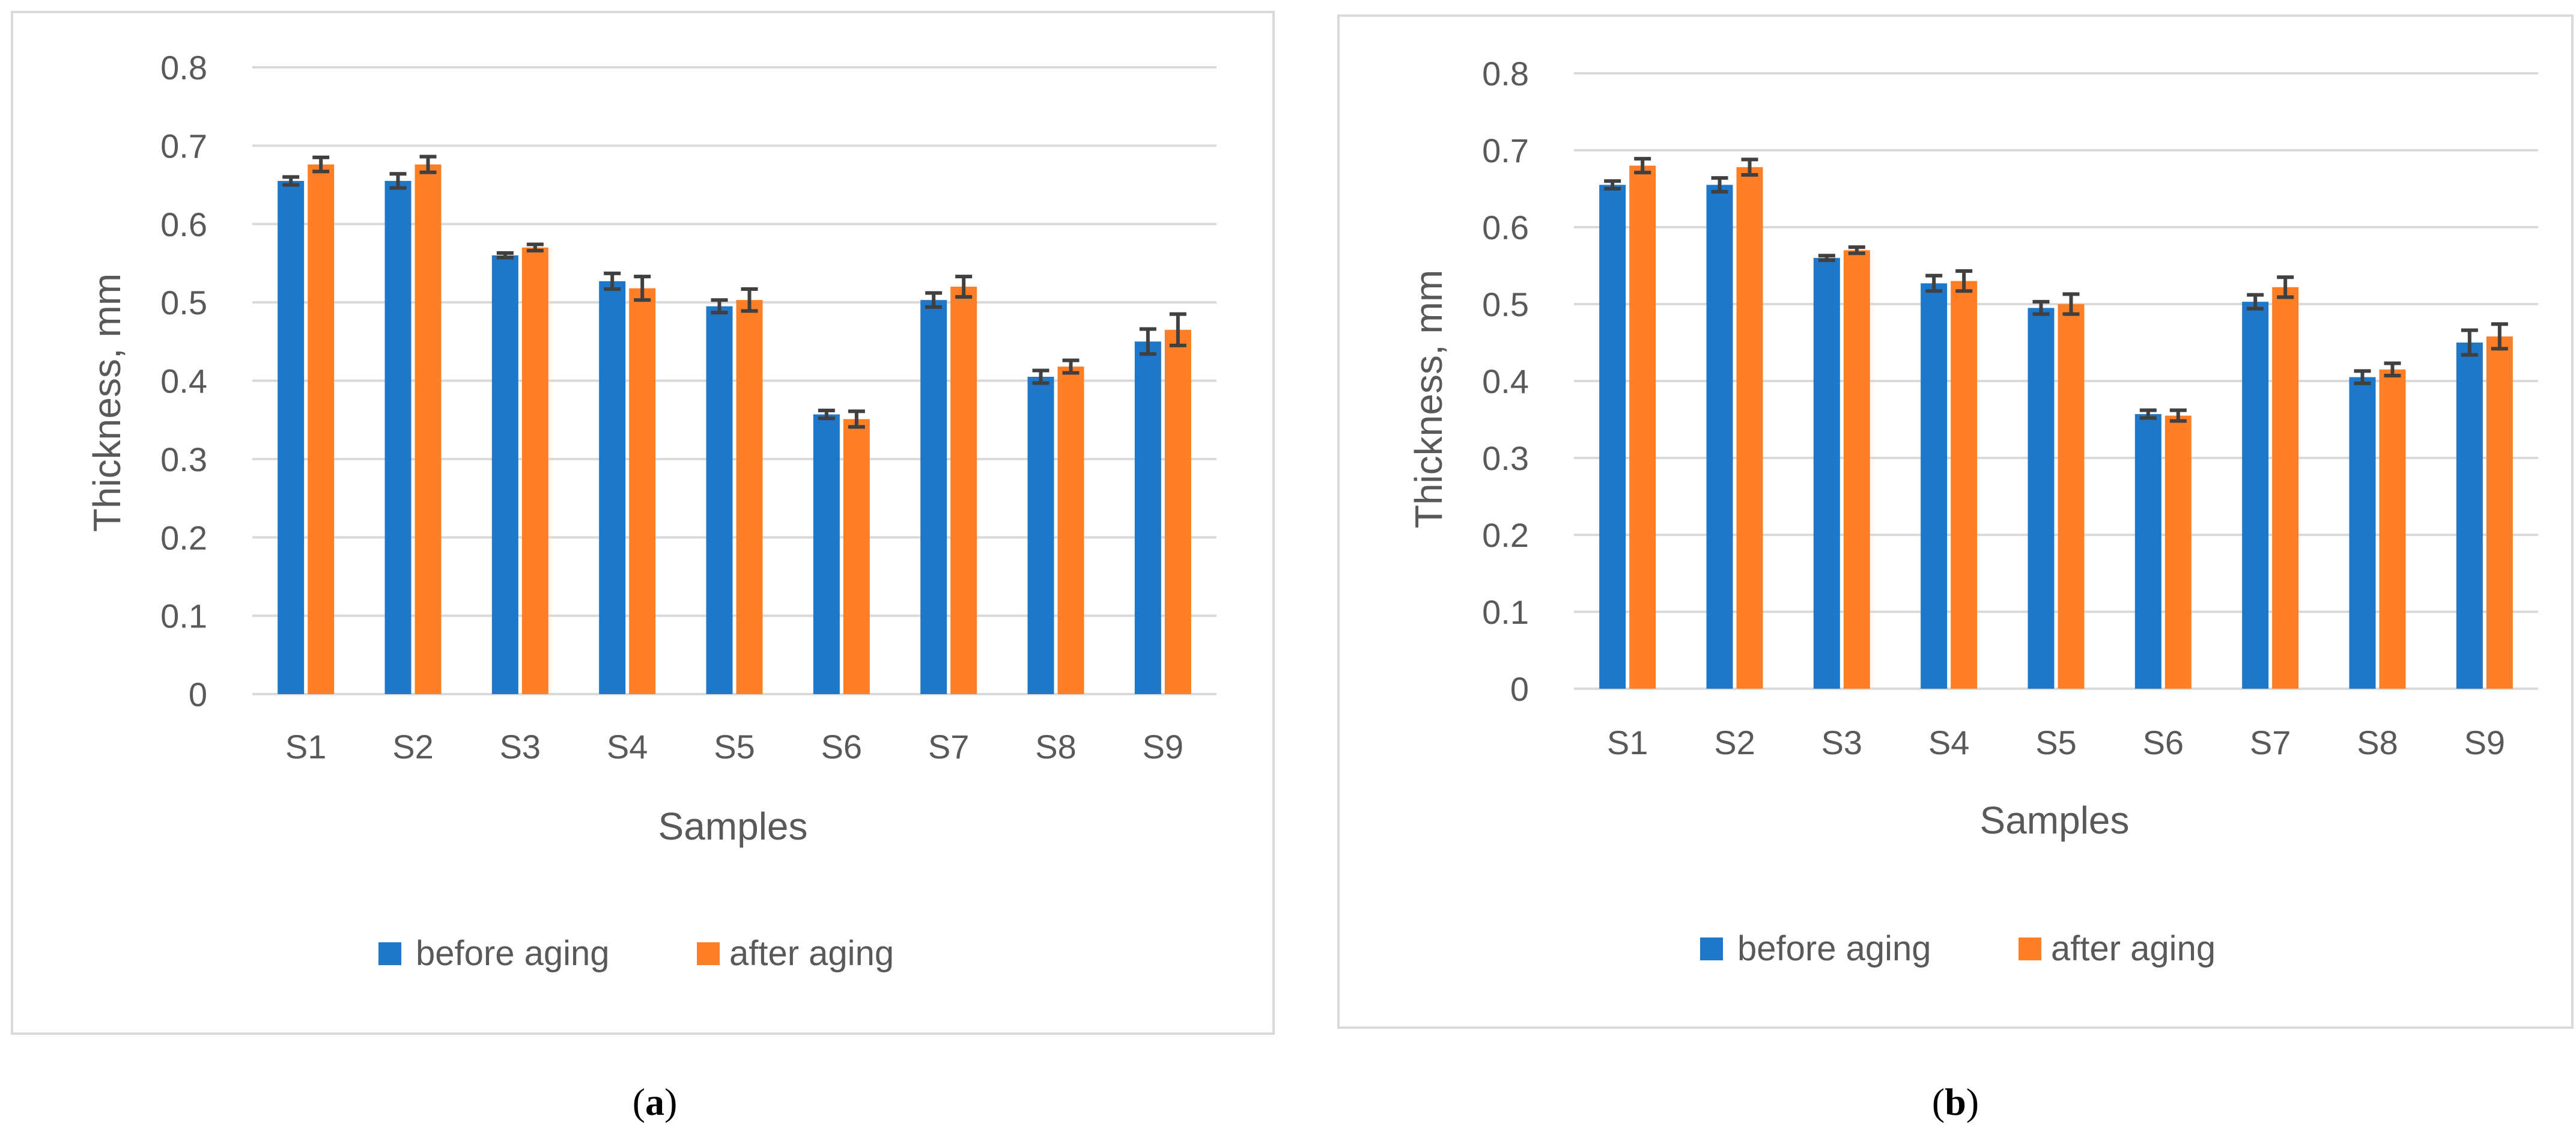 The width and height of the screenshot is (2576, 1131). Describe the element at coordinates (612, 488) in the screenshot. I see `chart-a-bar-before-aging-S4` at that location.